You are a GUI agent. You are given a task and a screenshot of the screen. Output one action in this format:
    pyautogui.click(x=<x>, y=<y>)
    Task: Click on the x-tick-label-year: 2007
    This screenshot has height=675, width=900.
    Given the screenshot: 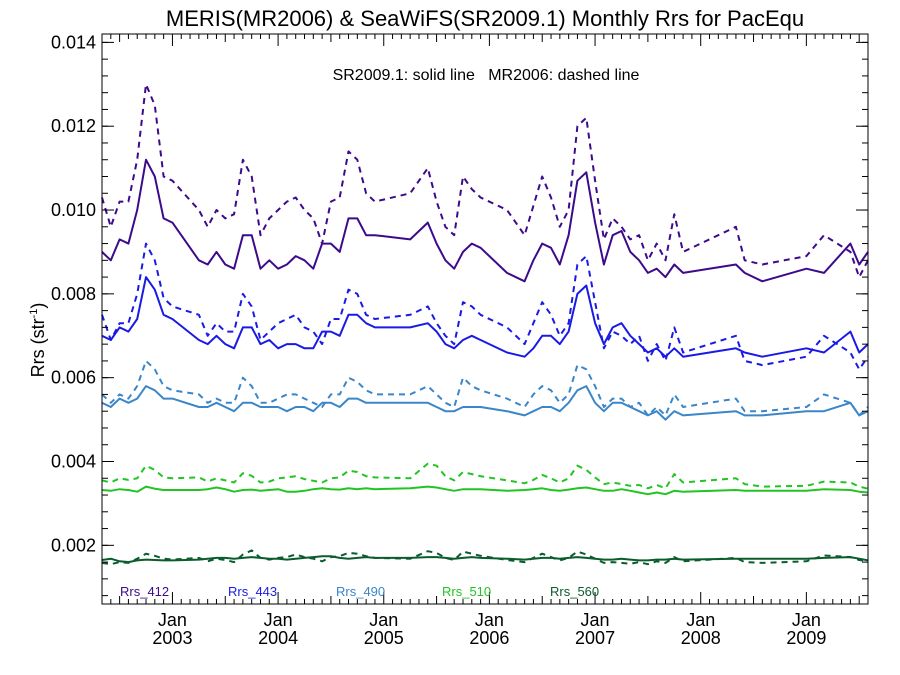 What is the action you would take?
    pyautogui.click(x=595, y=638)
    